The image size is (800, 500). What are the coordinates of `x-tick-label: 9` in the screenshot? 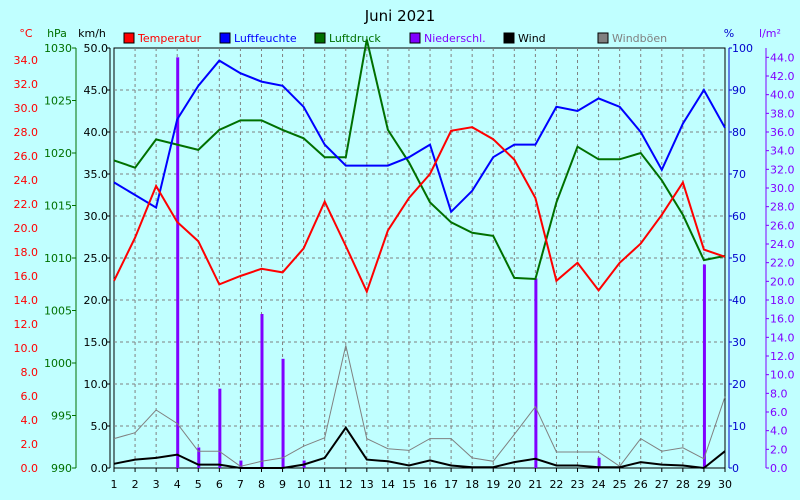 It's located at (282, 484).